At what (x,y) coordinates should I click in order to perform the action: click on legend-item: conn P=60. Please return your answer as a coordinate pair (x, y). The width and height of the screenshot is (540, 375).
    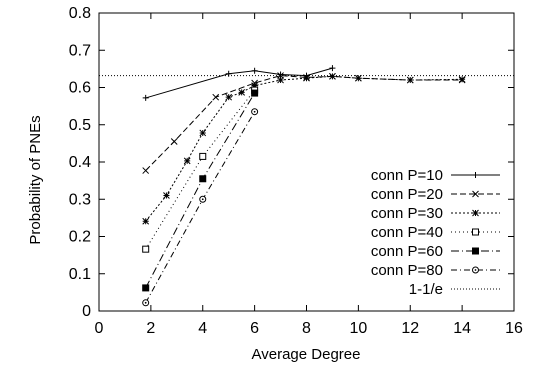
    Looking at the image, I should click on (435, 251).